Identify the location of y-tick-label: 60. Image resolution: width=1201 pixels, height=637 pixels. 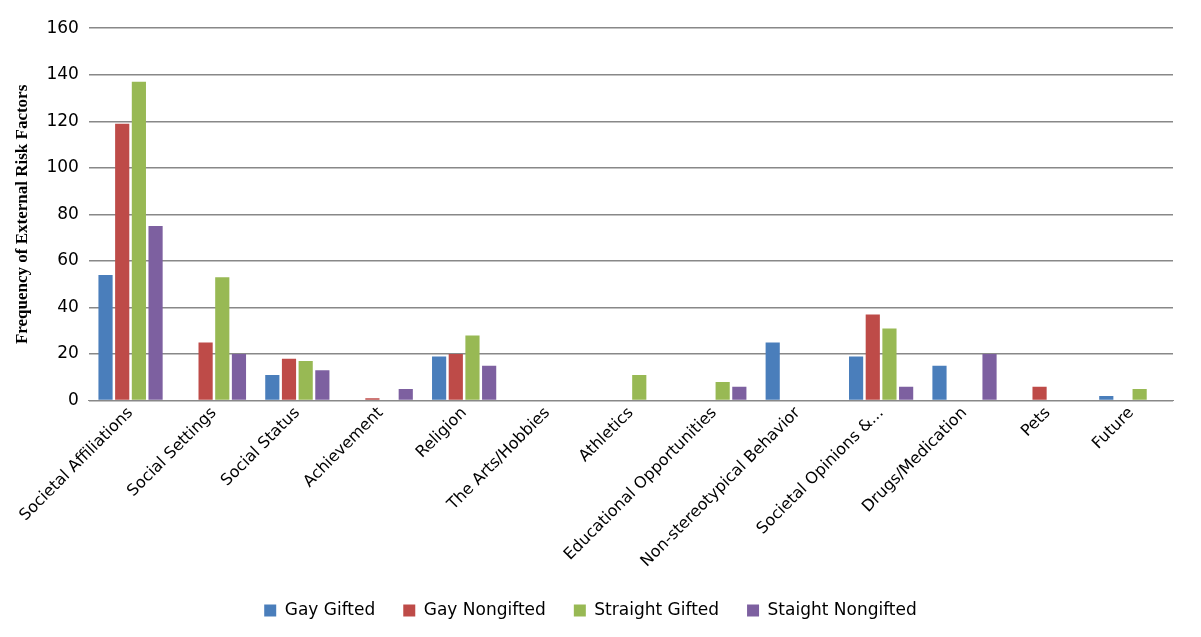
(68, 259).